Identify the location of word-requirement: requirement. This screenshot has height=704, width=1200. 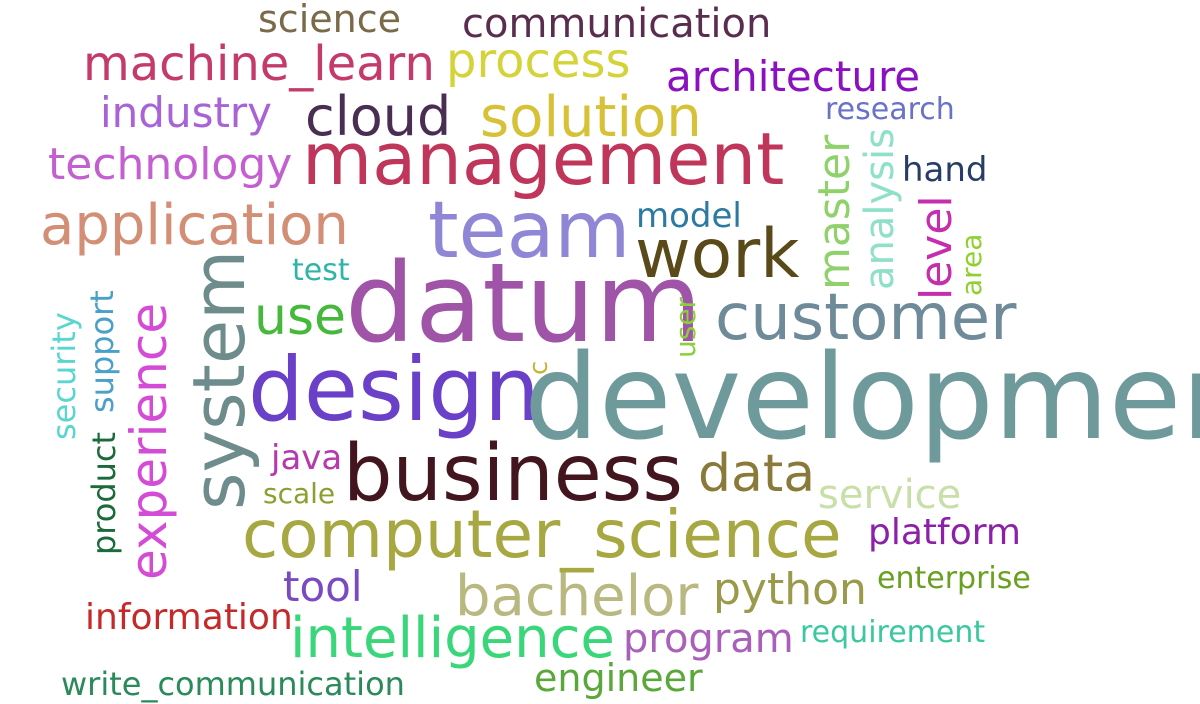
(893, 632).